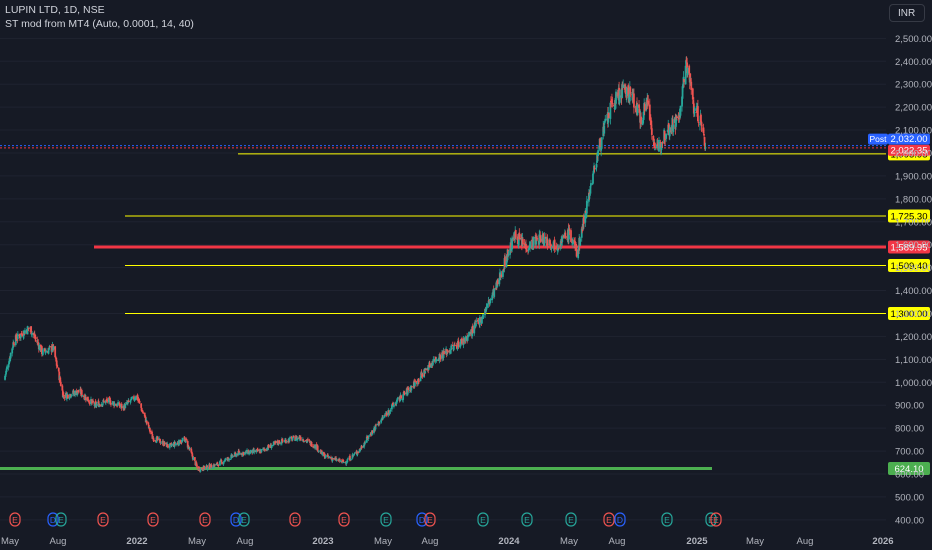  I want to click on price-tick-label: 2,200.00, so click(913, 108).